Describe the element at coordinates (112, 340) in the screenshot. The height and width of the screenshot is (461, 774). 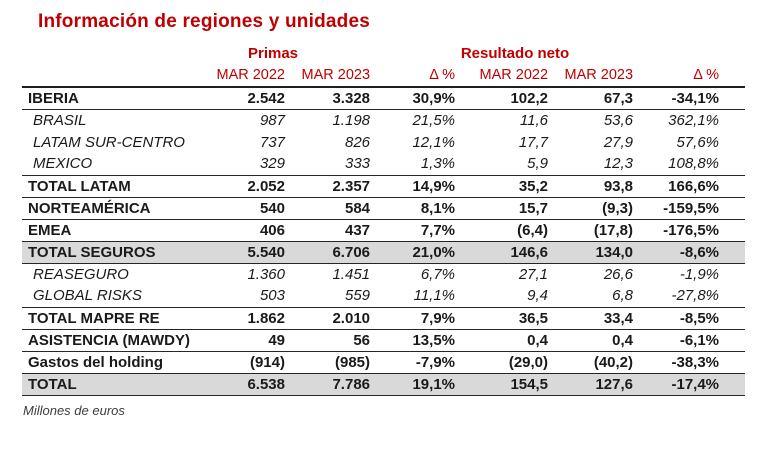
I see `row-label: ASISTENCIA (MAWDY)` at that location.